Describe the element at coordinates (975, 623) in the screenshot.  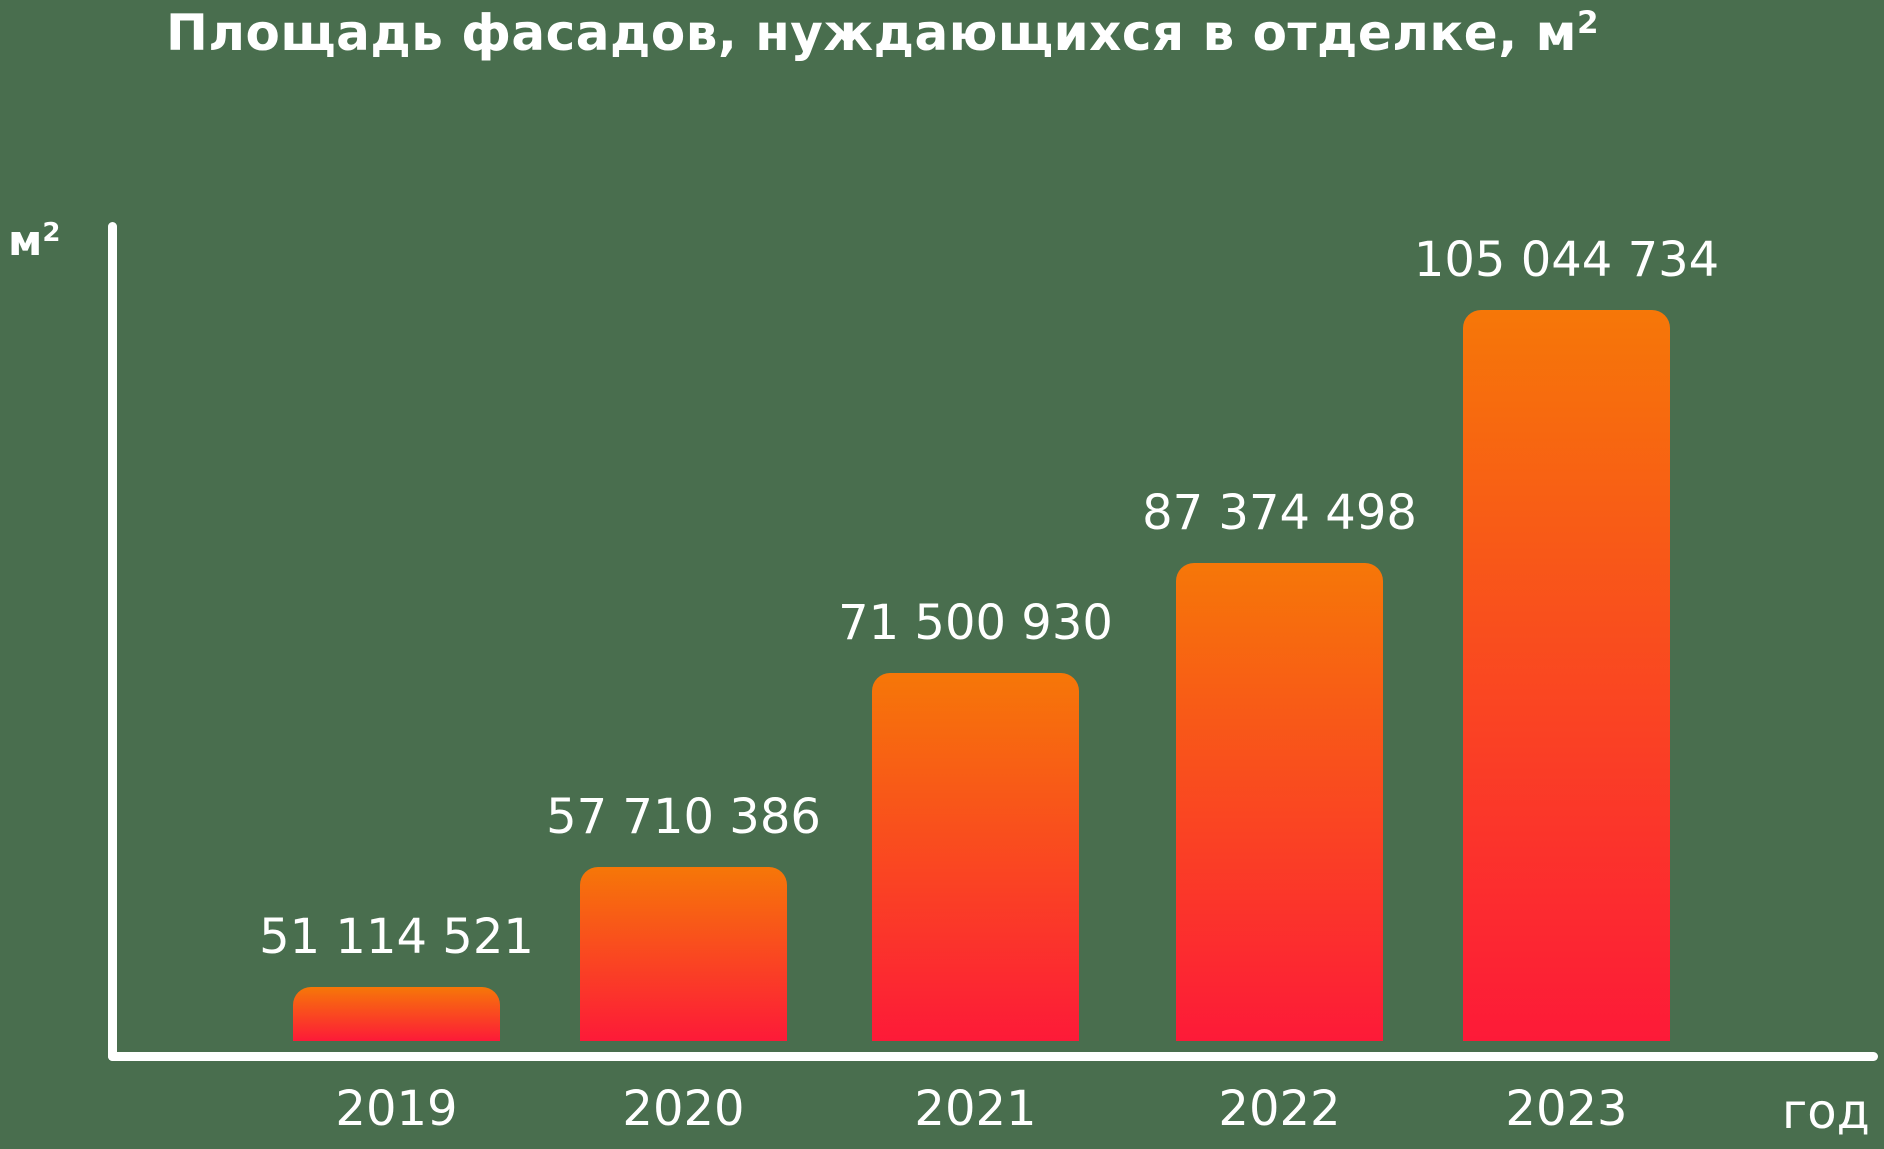
I see `bar-value-label-2021: 71 500 930` at that location.